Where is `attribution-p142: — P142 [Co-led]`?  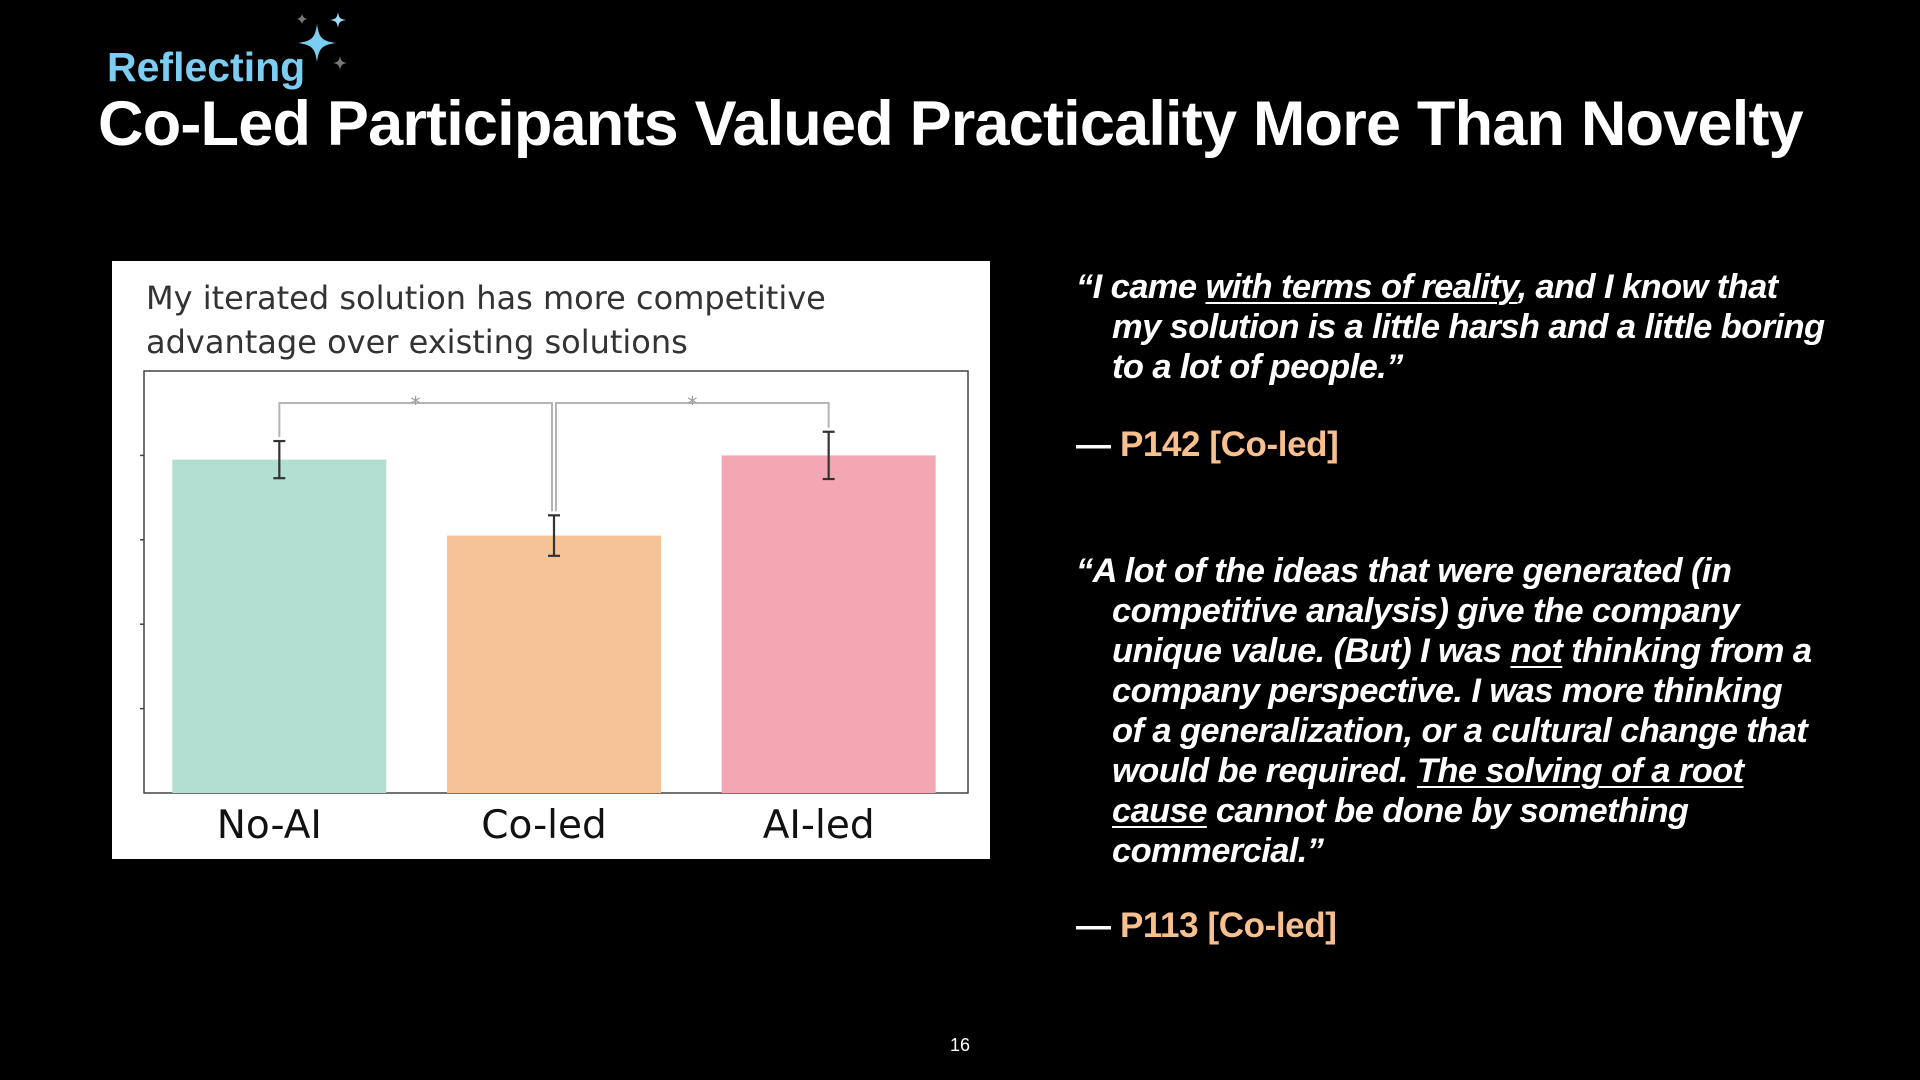
attribution-p142: — P142 [Co-led] is located at coordinates (1207, 445).